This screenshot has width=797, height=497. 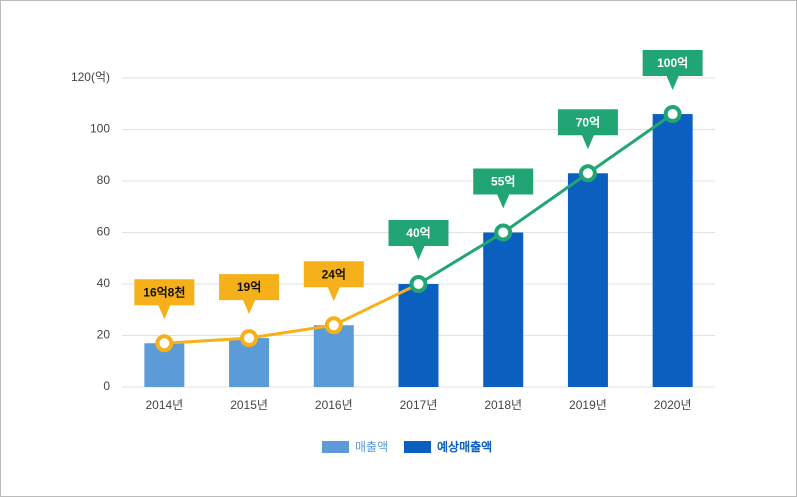 What do you see at coordinates (106, 386) in the screenshot?
I see `y-tick-label: 0` at bounding box center [106, 386].